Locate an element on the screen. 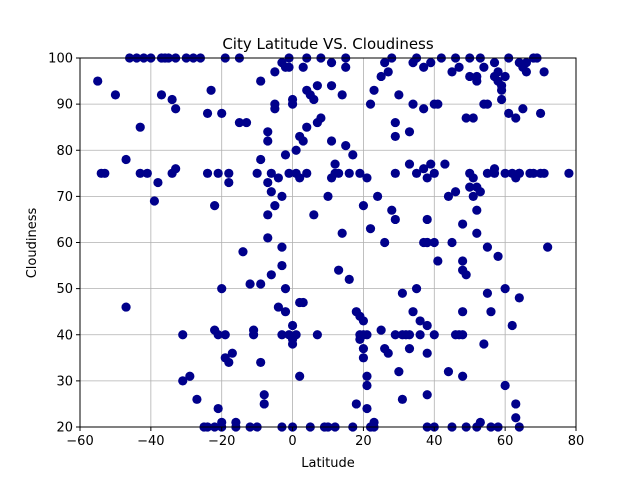  y-tick-label: 20 is located at coordinates (64, 428).